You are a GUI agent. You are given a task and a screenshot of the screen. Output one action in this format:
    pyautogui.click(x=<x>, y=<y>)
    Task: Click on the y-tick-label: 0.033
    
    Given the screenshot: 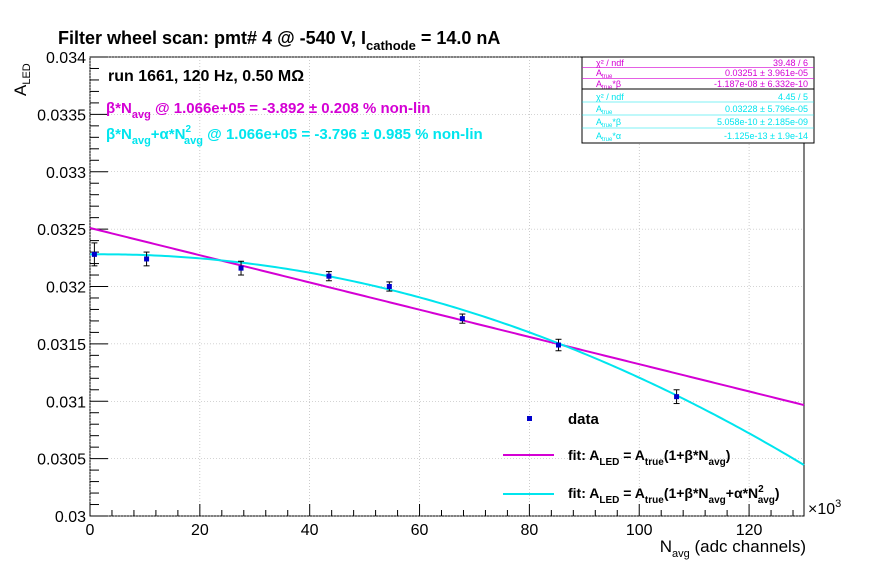 What is the action you would take?
    pyautogui.click(x=66, y=173)
    